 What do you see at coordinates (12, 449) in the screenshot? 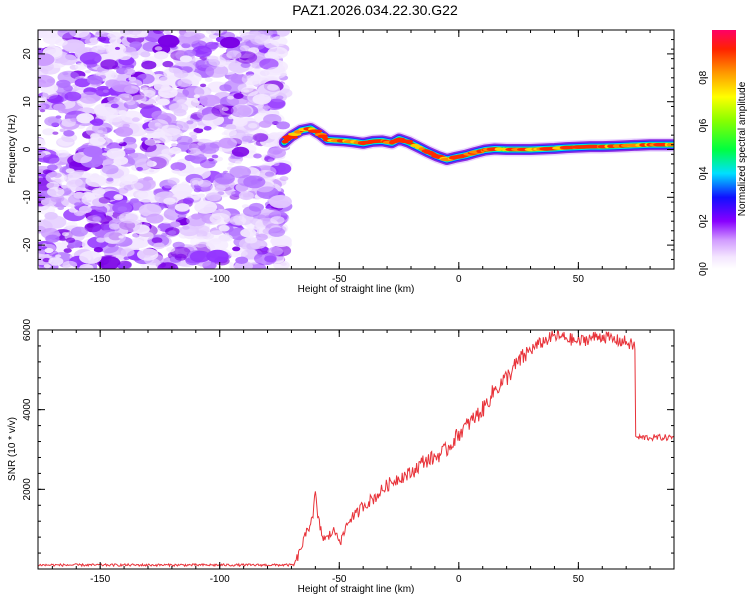
I see `snr-y-label: SNR (10 * v/v)` at bounding box center [12, 449].